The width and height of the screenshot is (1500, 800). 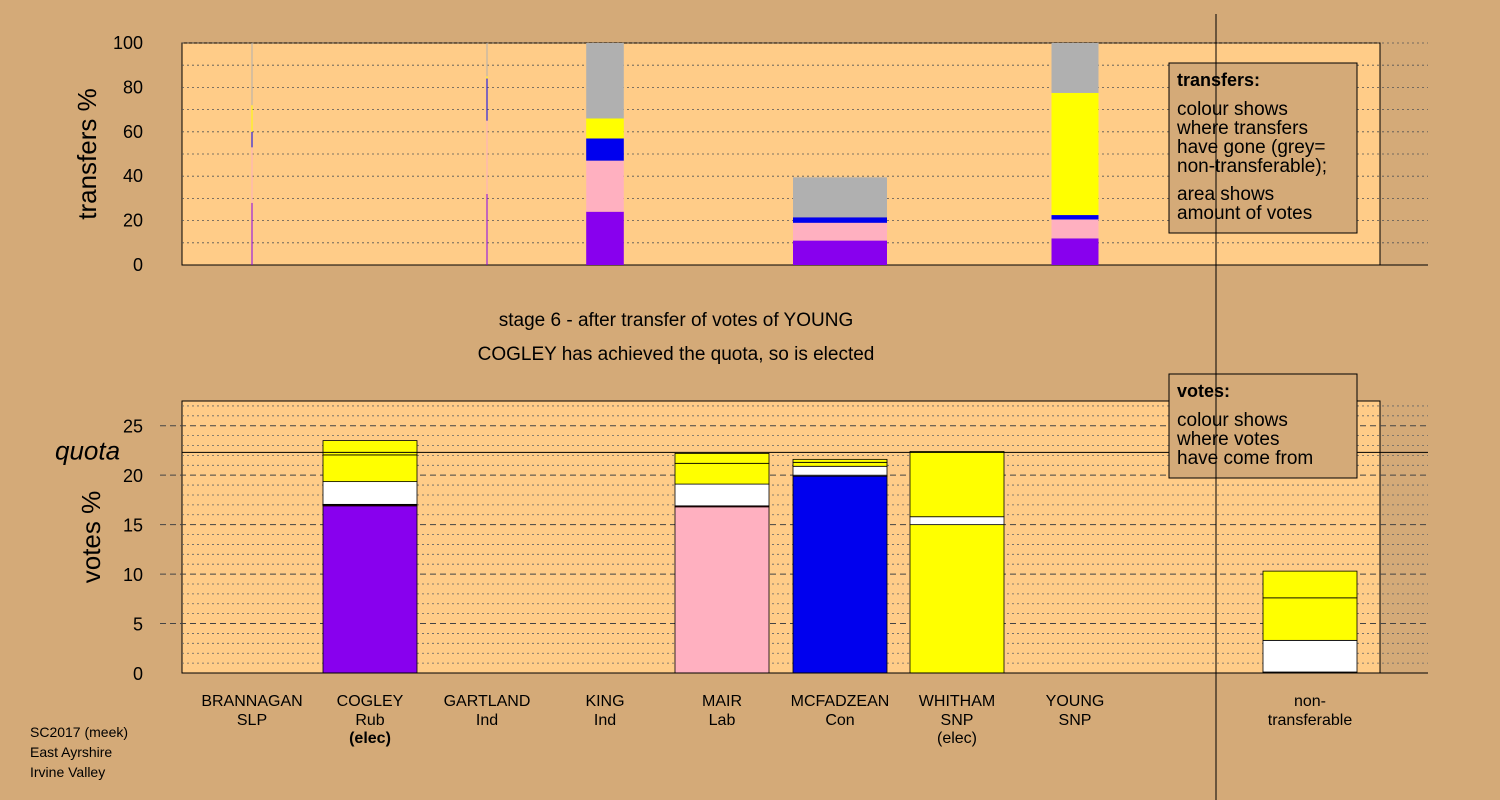 What do you see at coordinates (722, 720) in the screenshot?
I see `candidate-party: Lab` at bounding box center [722, 720].